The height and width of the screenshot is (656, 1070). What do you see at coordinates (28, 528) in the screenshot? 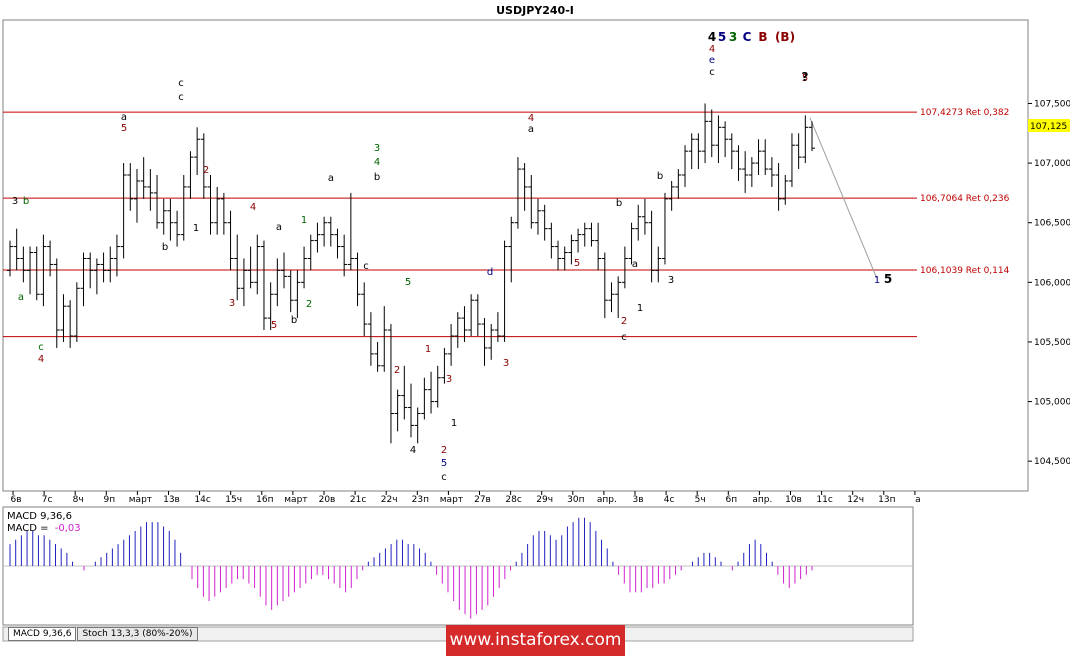
I see `macd-value-label: MACD =` at bounding box center [28, 528].